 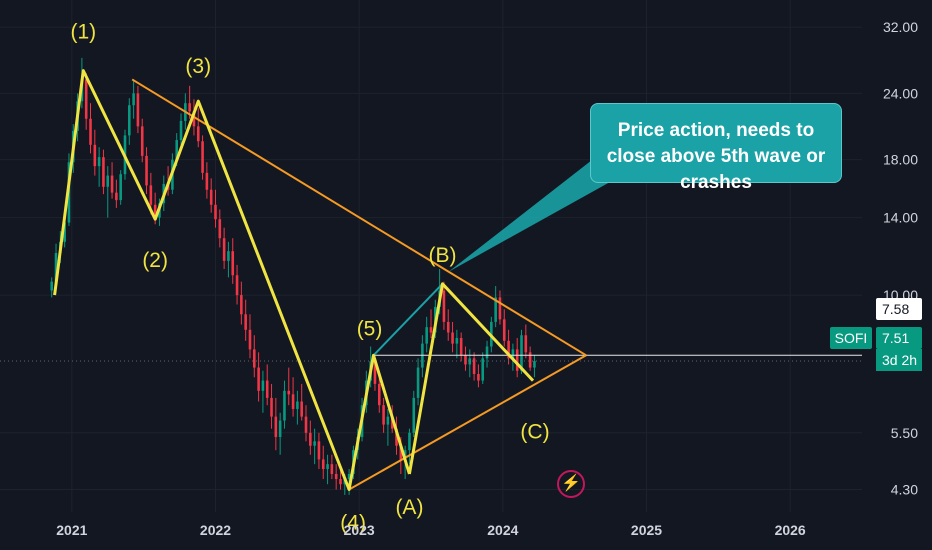 What do you see at coordinates (900, 160) in the screenshot?
I see `y-tick-label: 18.00` at bounding box center [900, 160].